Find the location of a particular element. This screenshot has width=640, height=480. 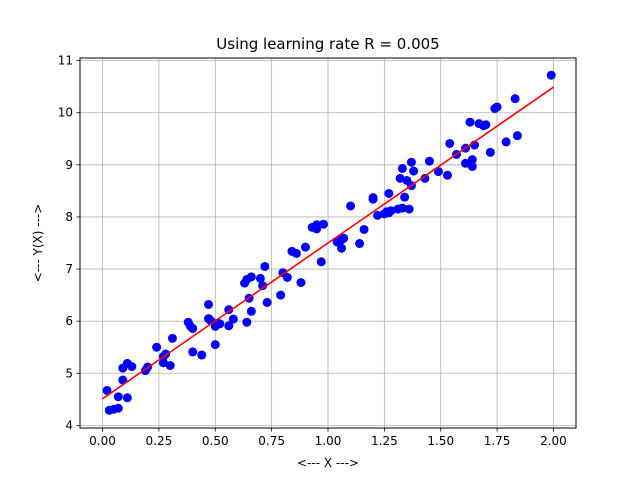

x-tick-label: 0.75 is located at coordinates (271, 441).